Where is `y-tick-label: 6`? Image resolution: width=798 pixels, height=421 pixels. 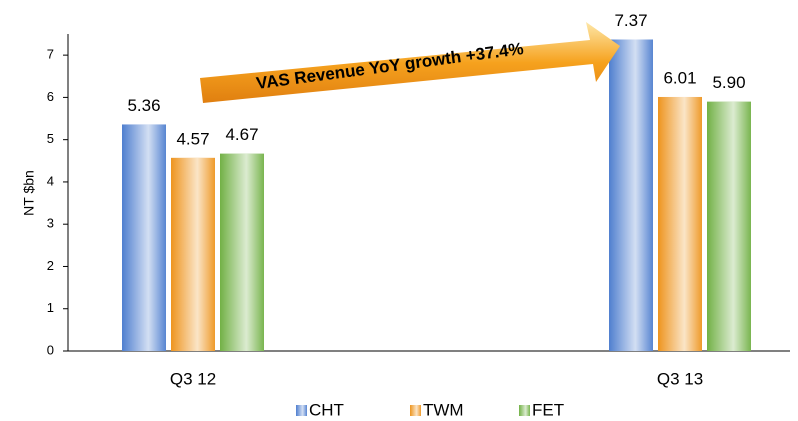 y-tick-label: 6 is located at coordinates (50, 96).